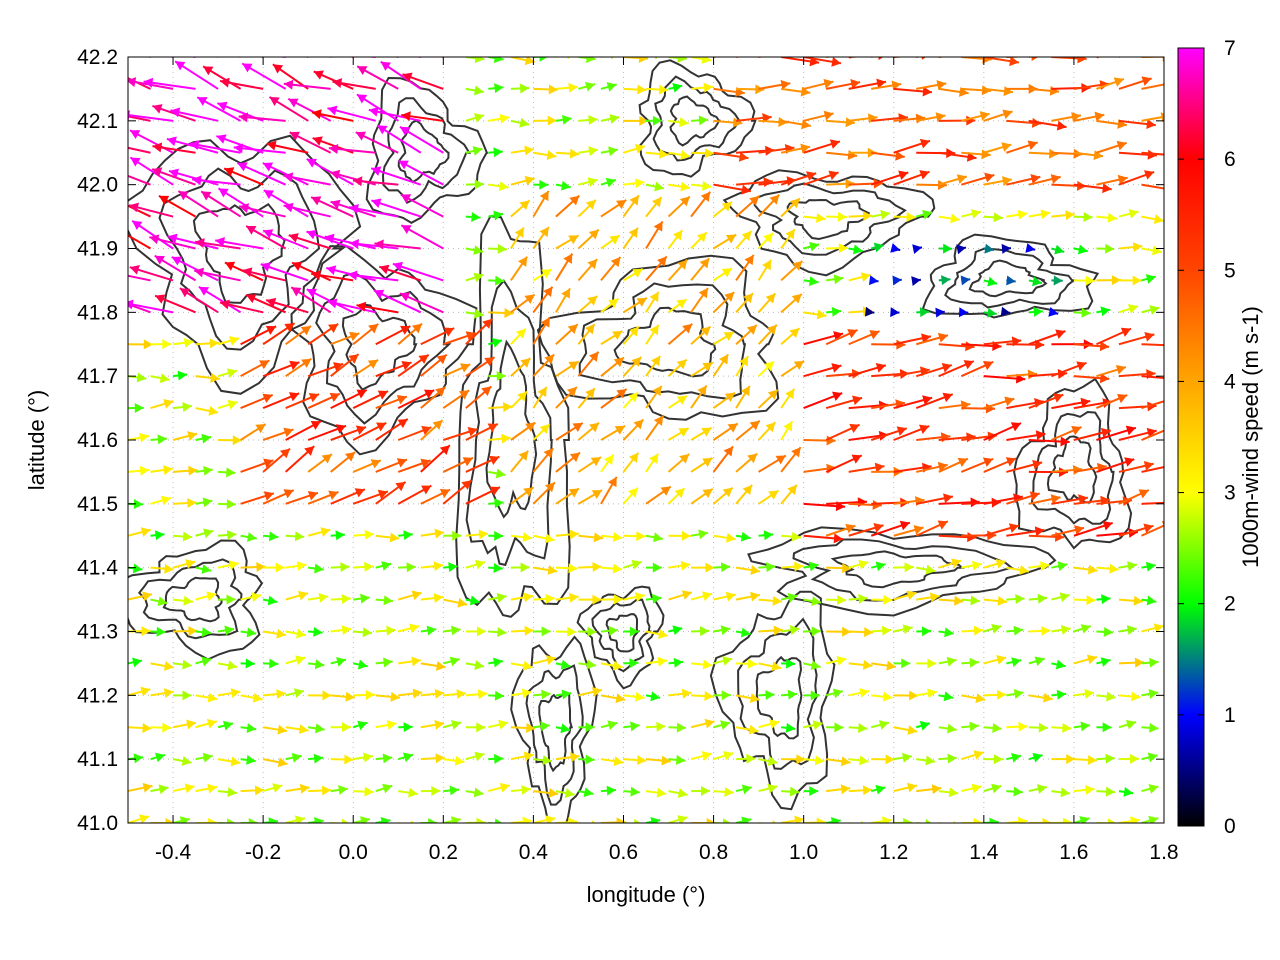  What do you see at coordinates (1230, 381) in the screenshot?
I see `colorbar-tick-label: 4` at bounding box center [1230, 381].